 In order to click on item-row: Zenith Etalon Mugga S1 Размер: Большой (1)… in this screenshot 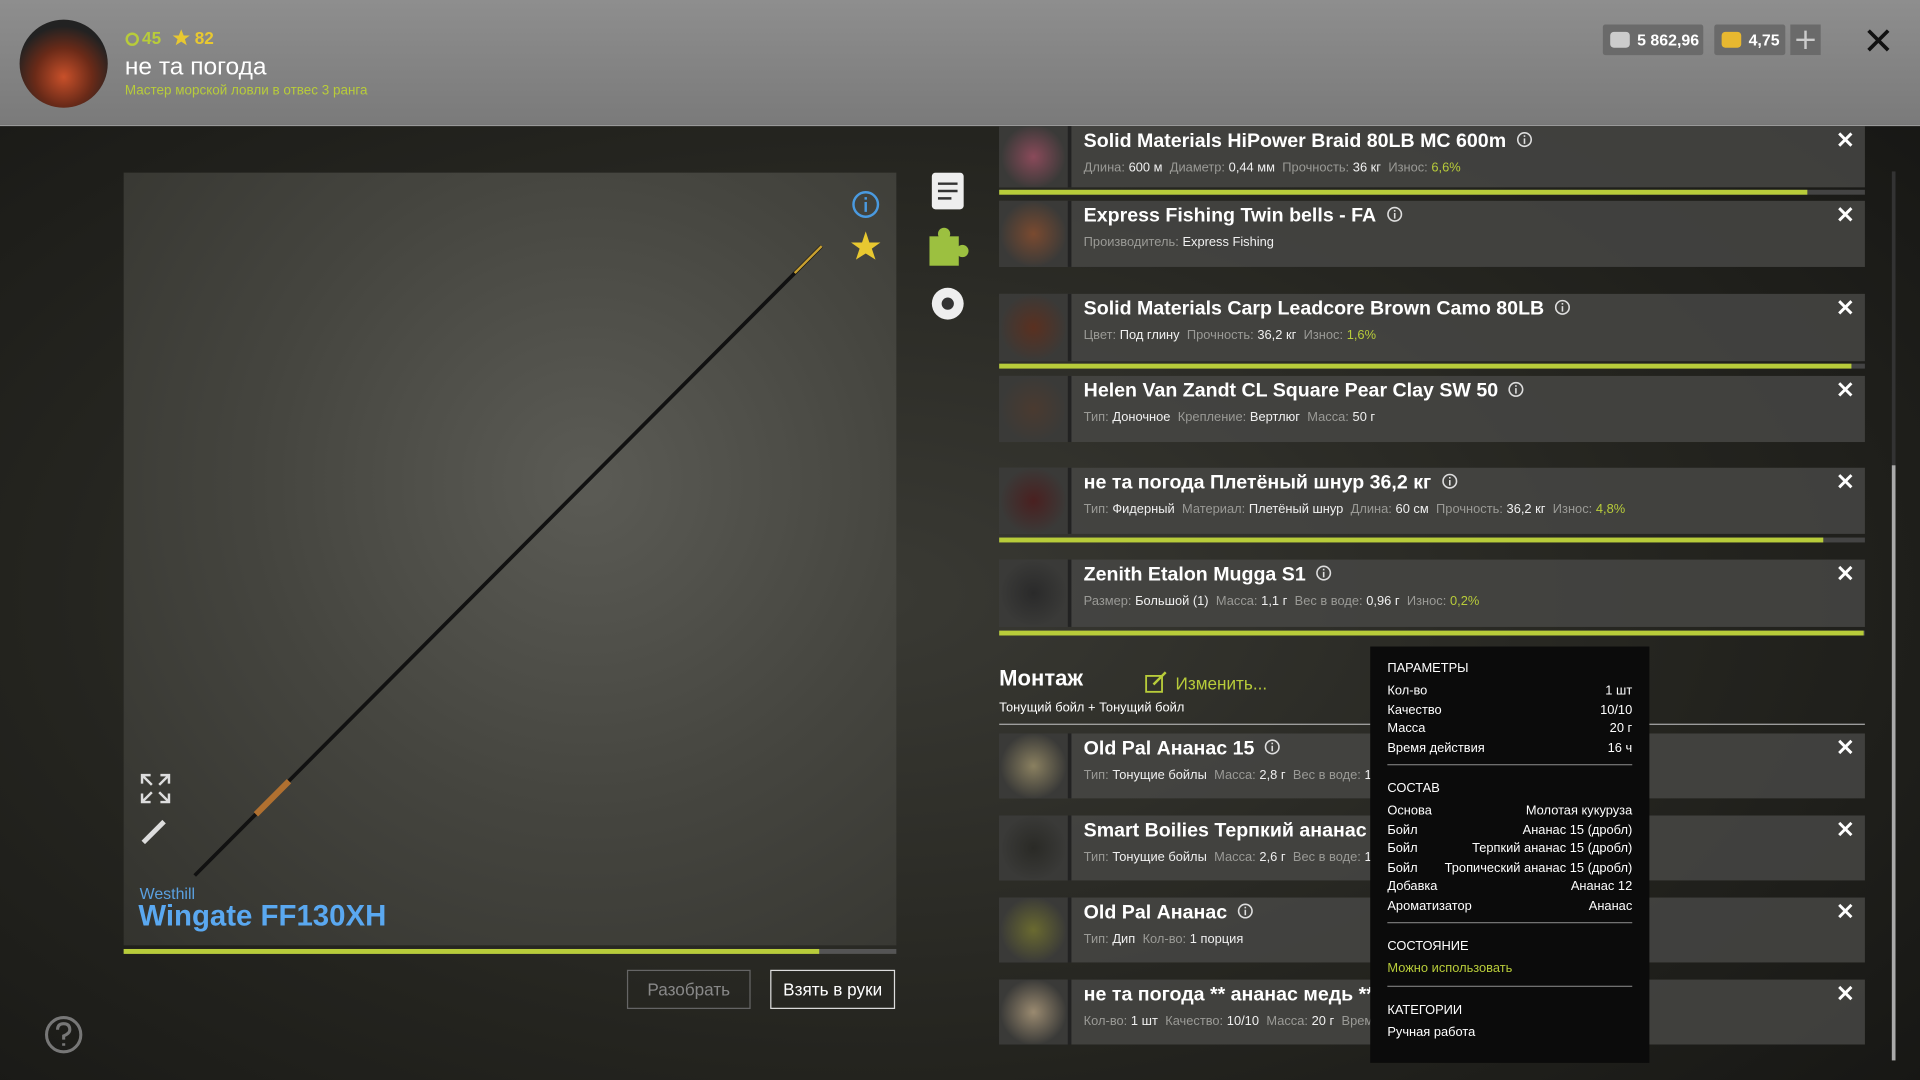, I will do `click(1432, 593)`.